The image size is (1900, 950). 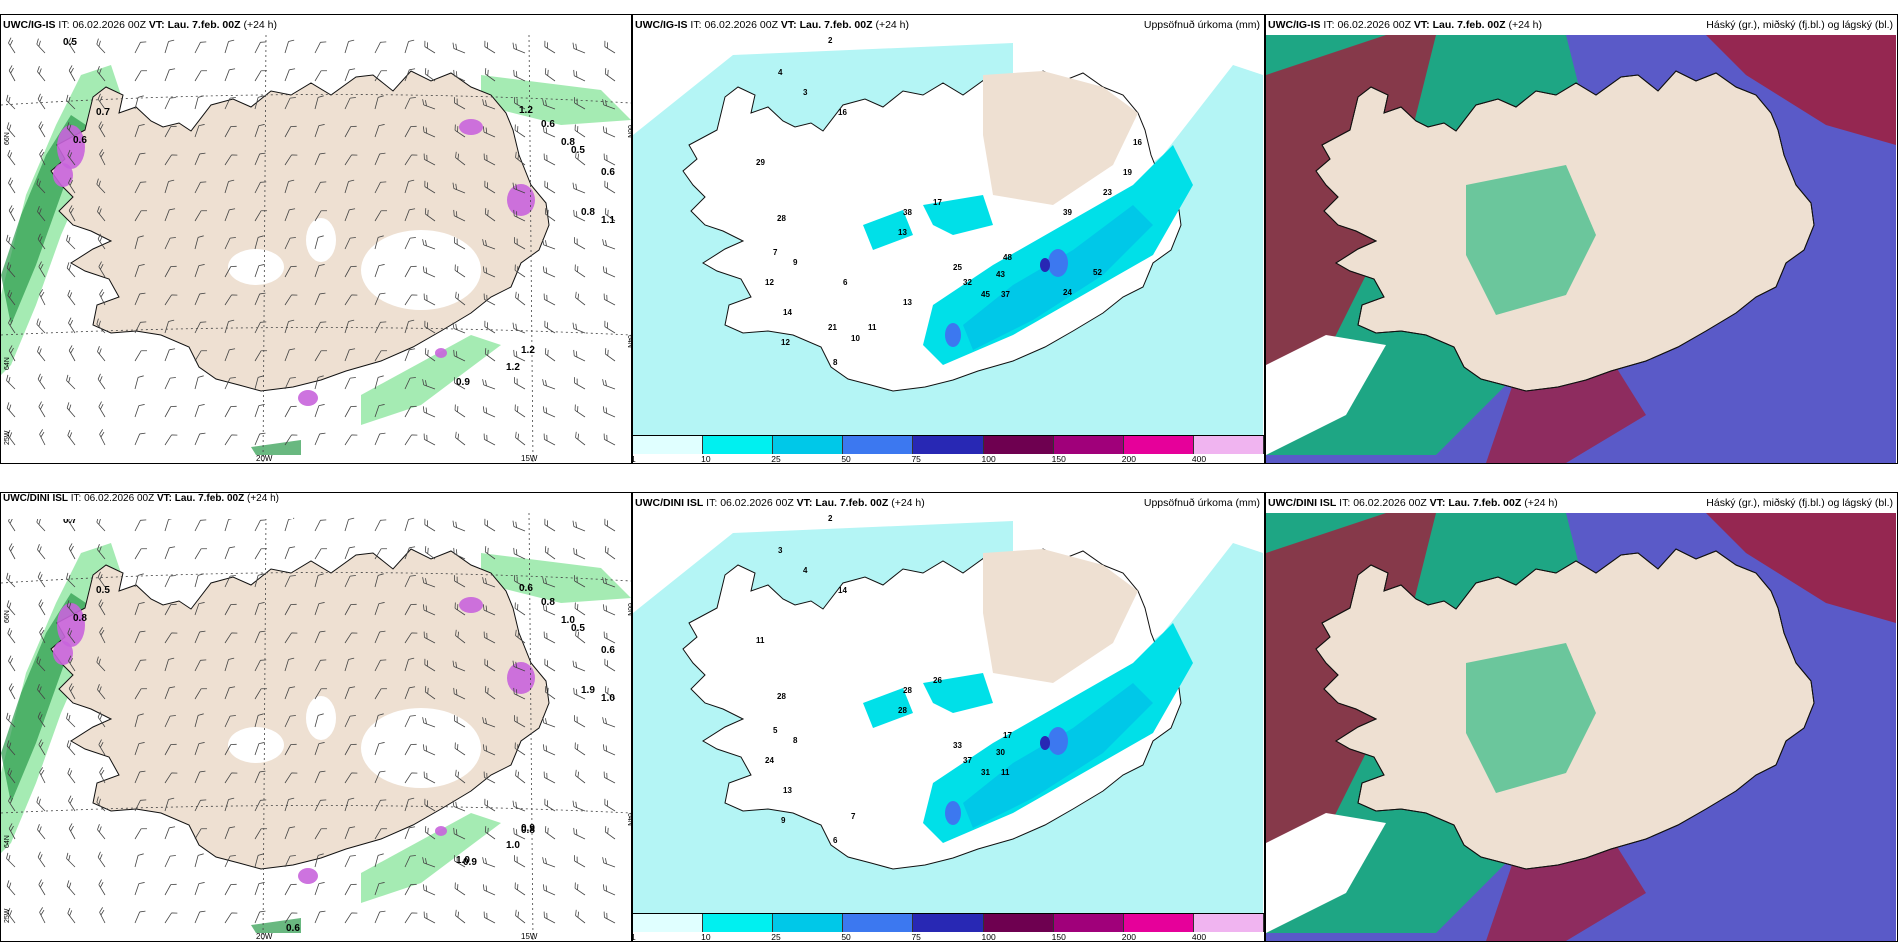 I want to click on clear-sky, so click(x=1326, y=873).